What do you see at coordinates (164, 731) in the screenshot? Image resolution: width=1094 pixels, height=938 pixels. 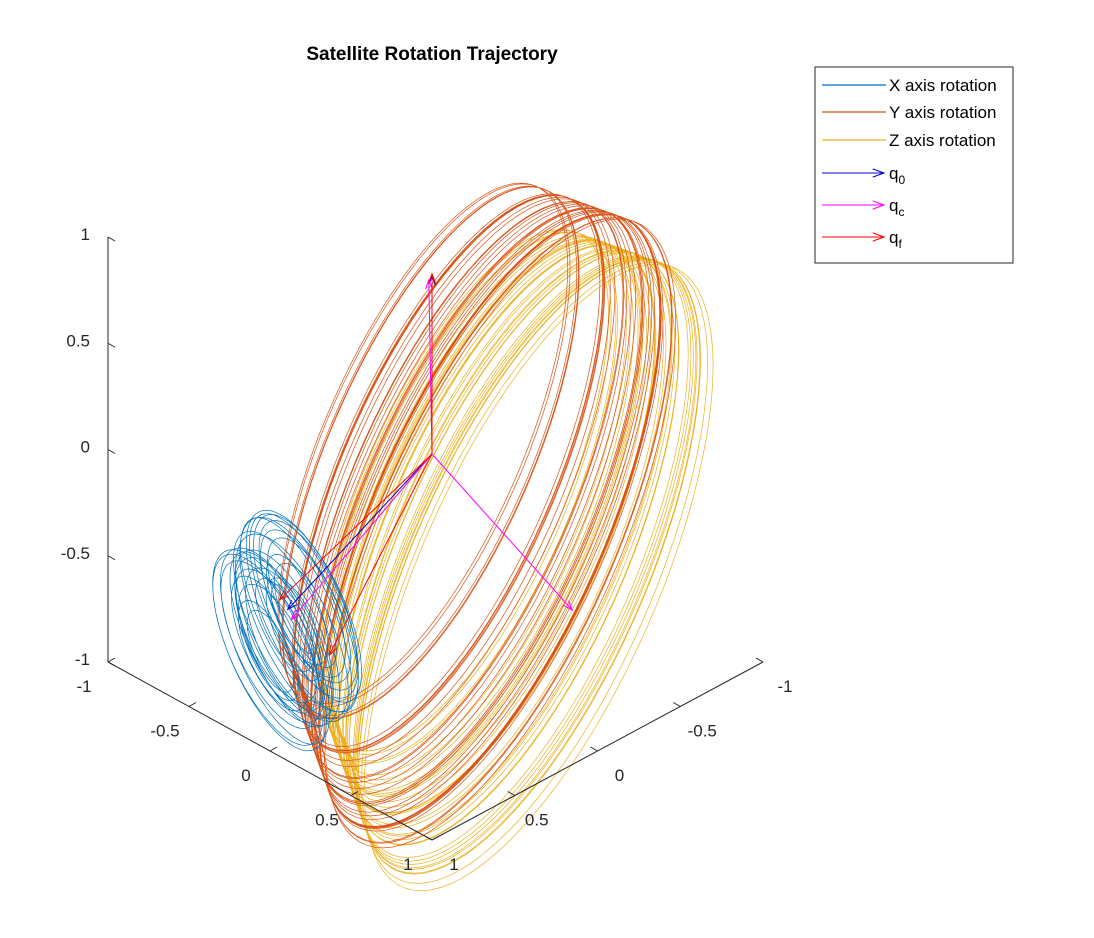 I see `x-tick-label: -0.5` at bounding box center [164, 731].